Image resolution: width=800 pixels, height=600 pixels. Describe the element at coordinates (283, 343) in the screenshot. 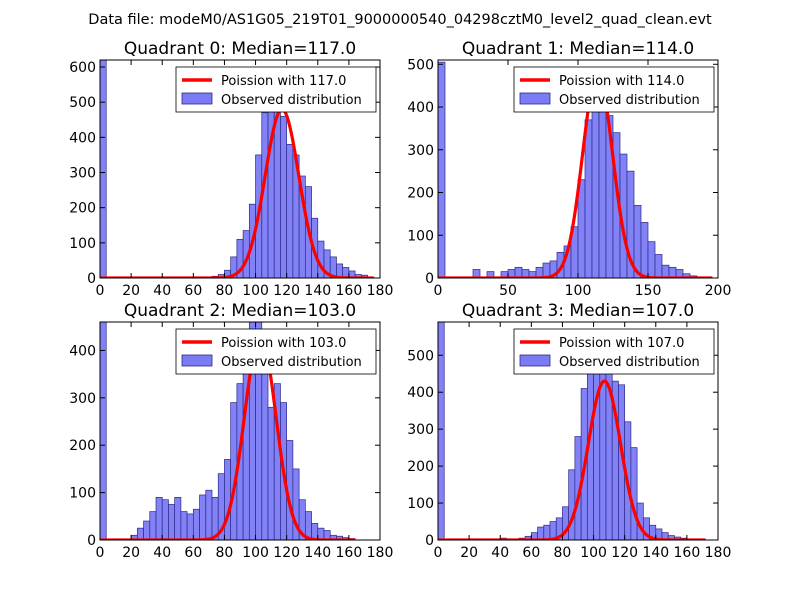

I see `legend-label-curve: Poission with 103.0` at that location.